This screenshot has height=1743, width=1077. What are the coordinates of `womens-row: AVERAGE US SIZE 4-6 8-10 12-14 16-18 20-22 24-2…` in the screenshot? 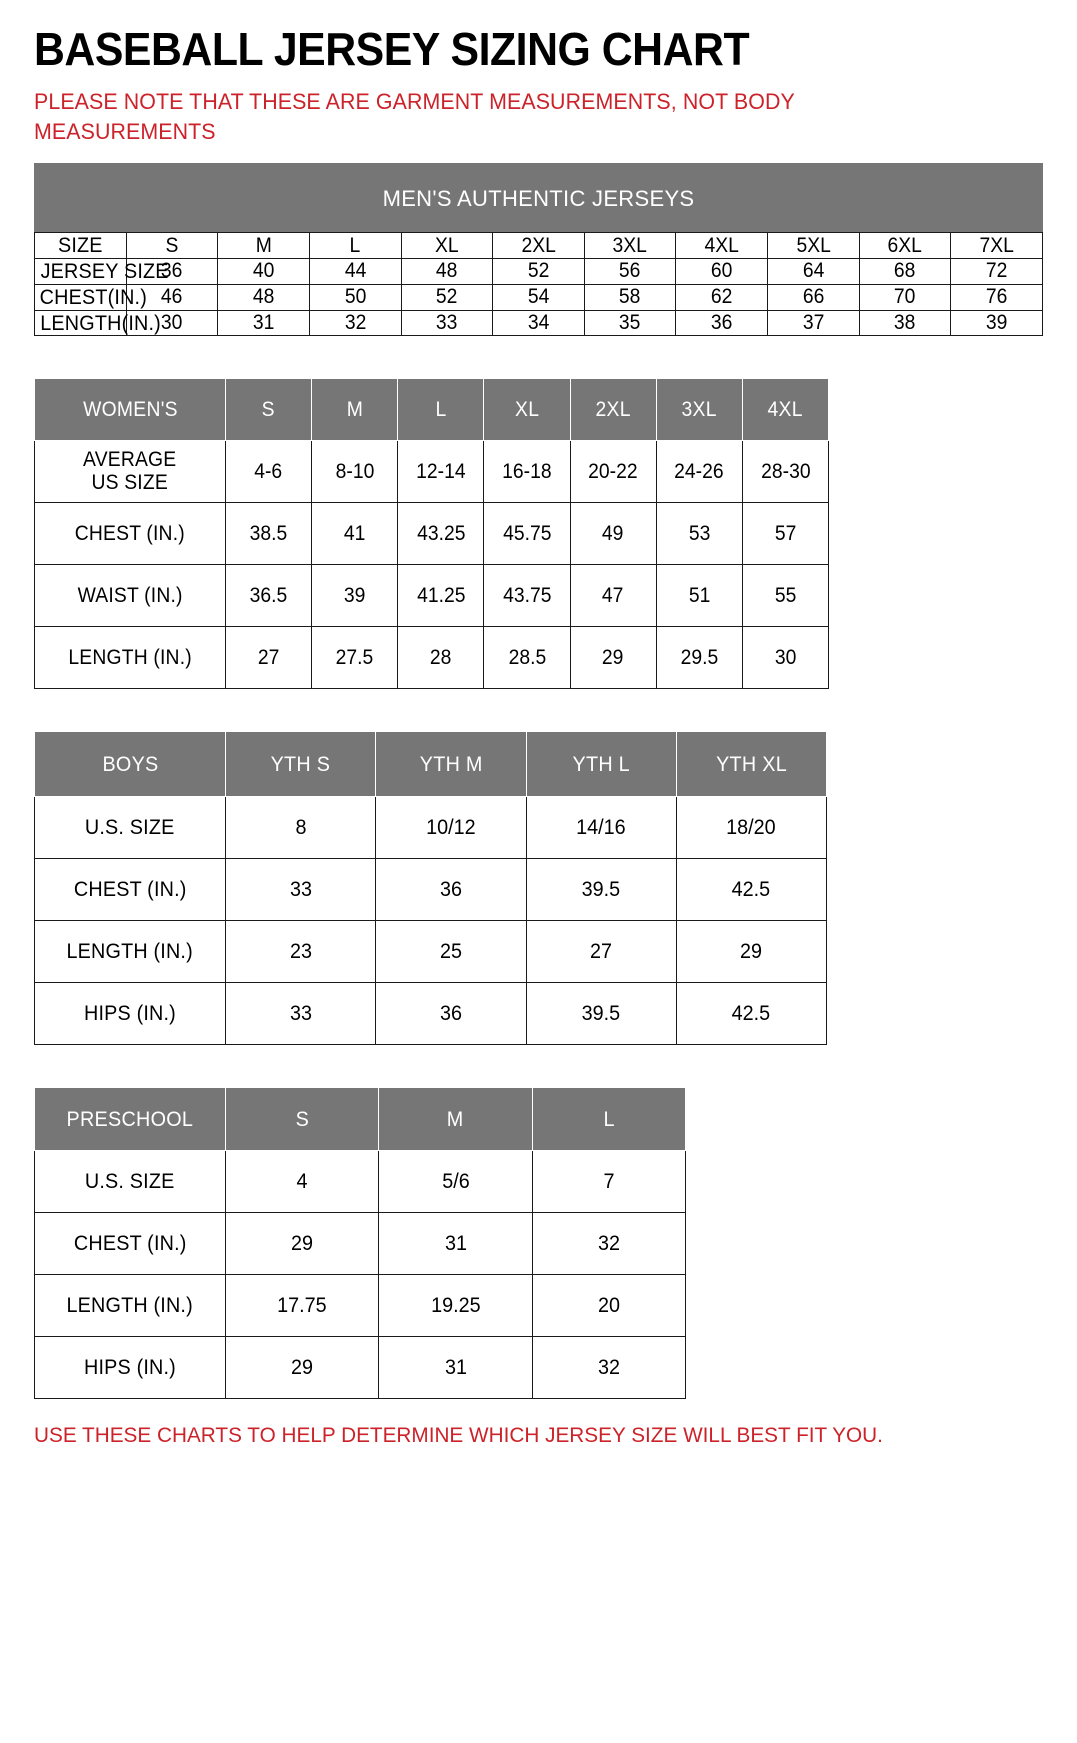 It's located at (432, 472).